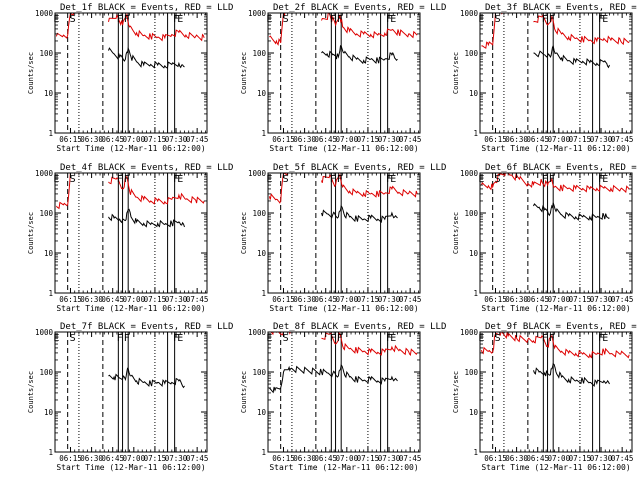  What do you see at coordinates (562, 327) in the screenshot?
I see `panel-title: Det_9f BLACK = Events, RED = LLD` at bounding box center [562, 327].